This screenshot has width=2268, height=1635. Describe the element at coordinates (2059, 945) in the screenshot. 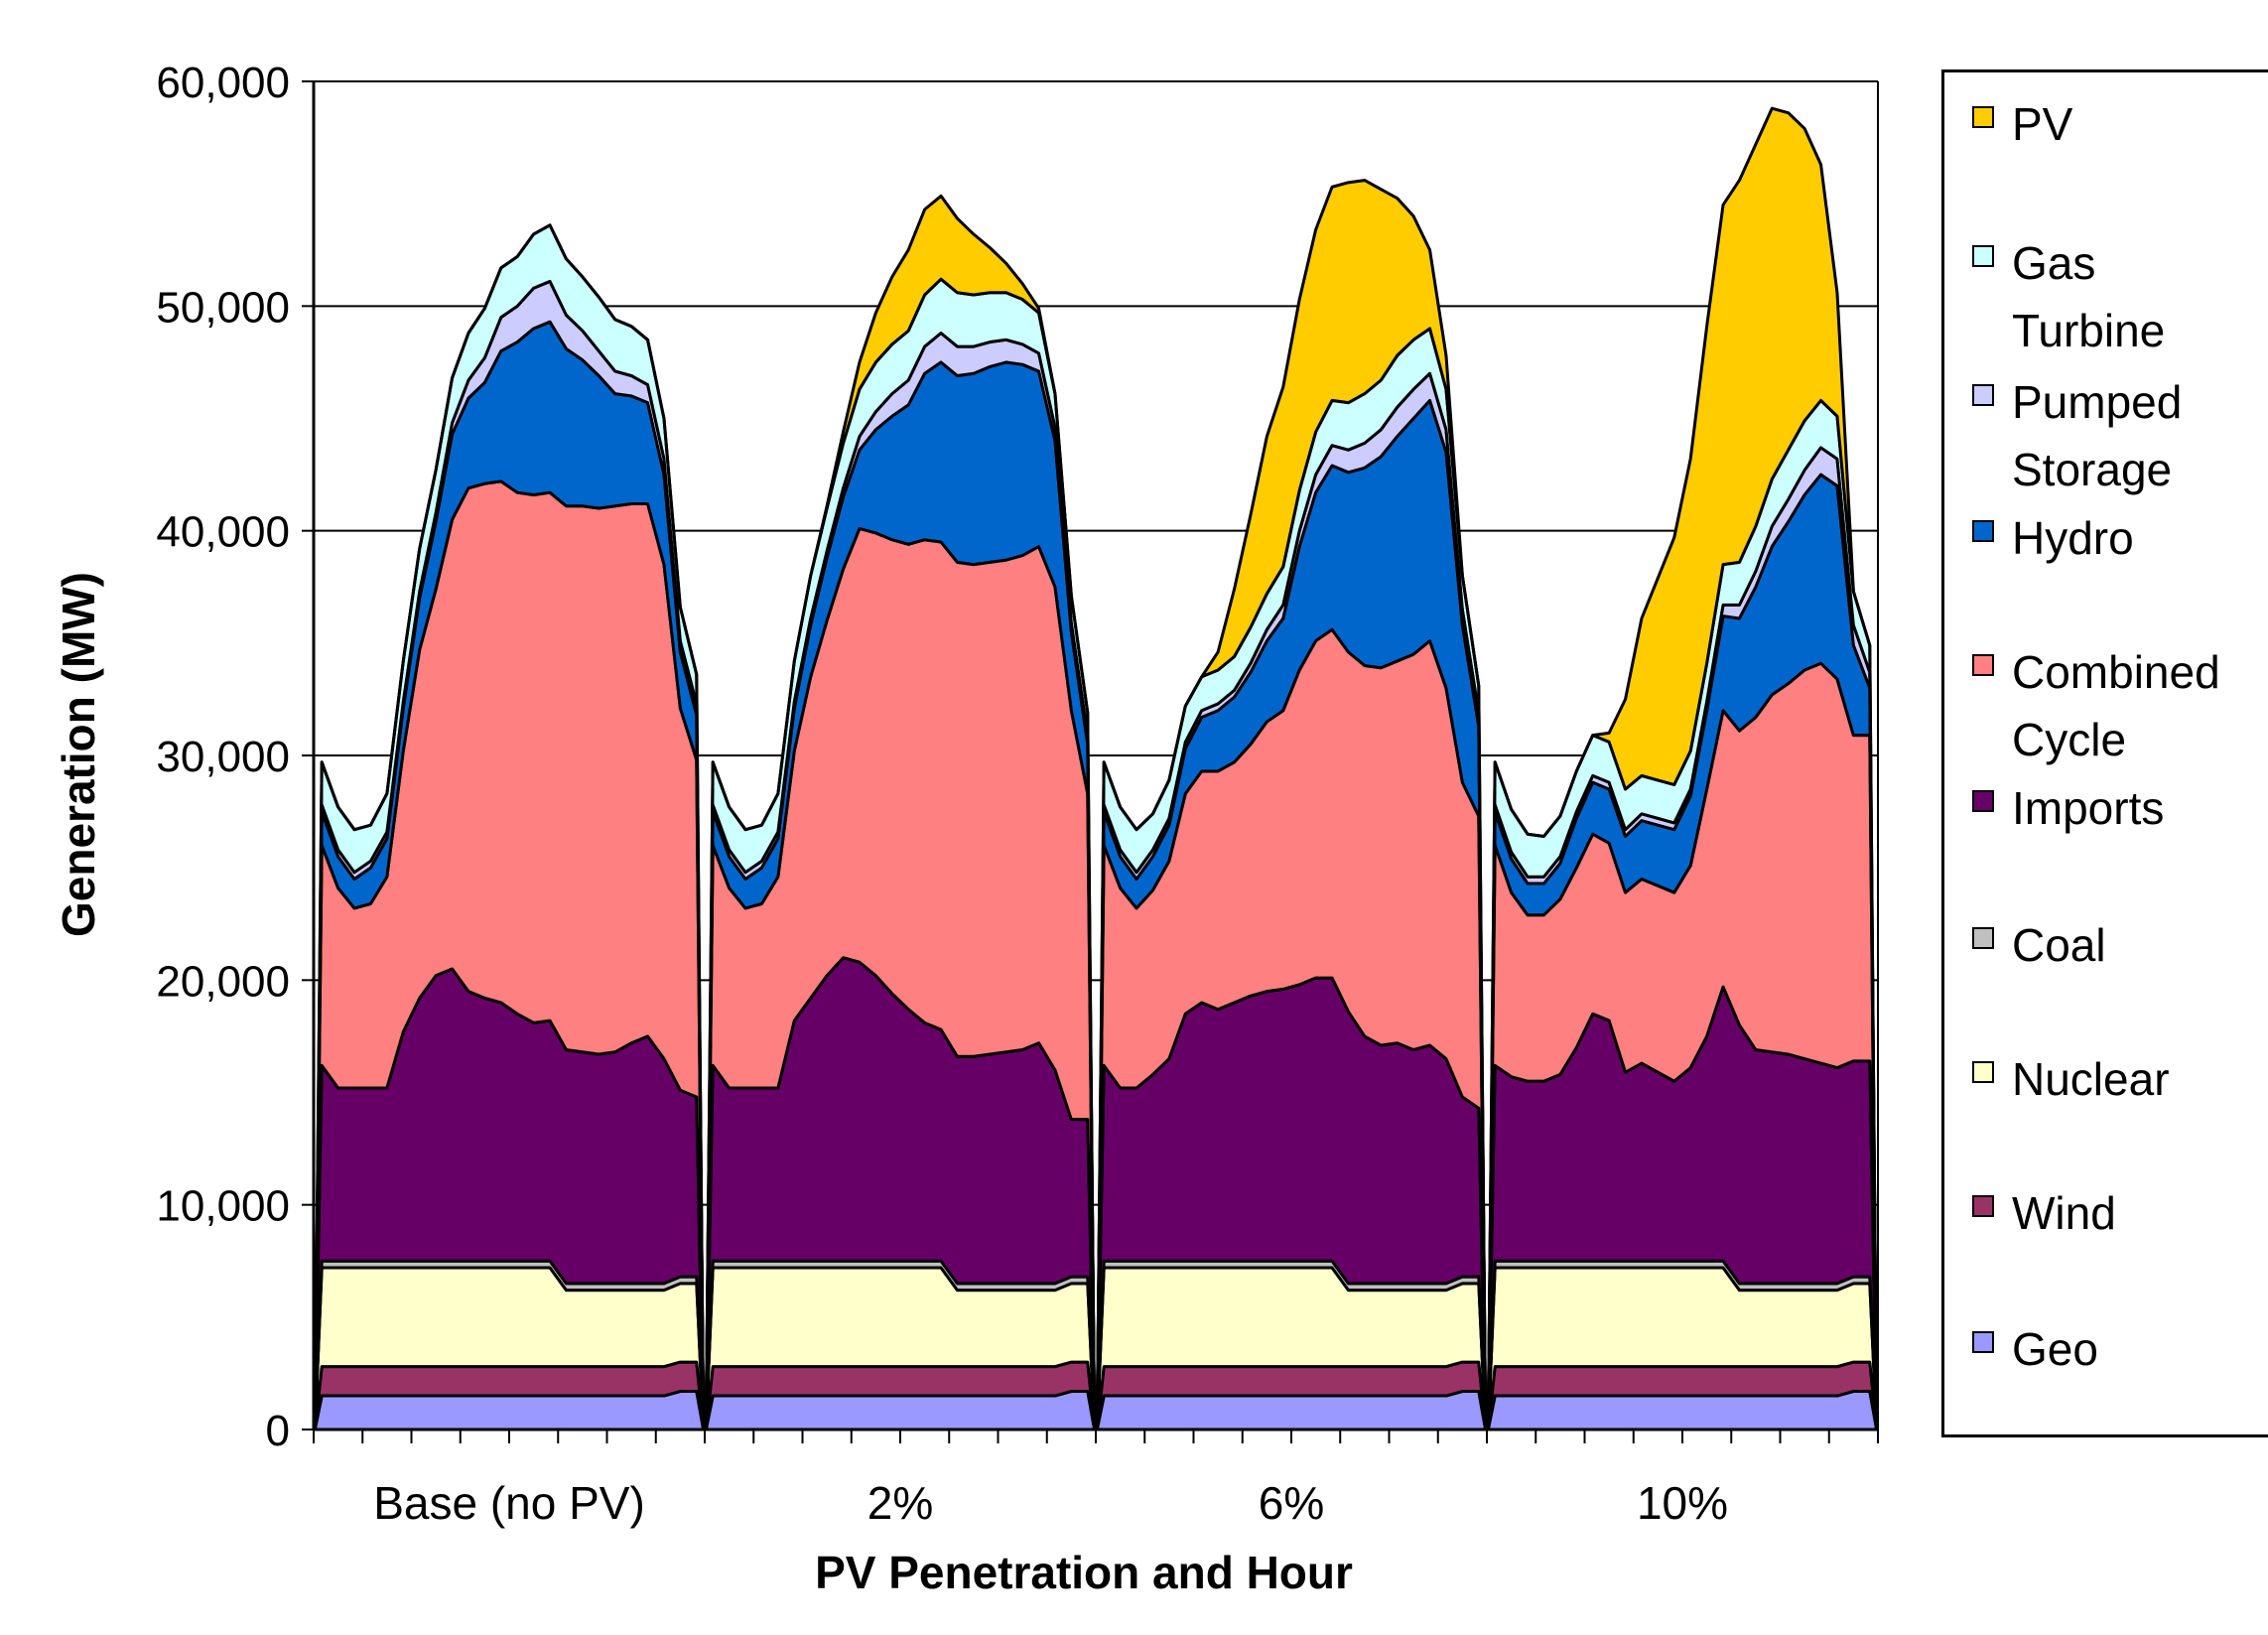

I see `legend-label: Coal` at that location.